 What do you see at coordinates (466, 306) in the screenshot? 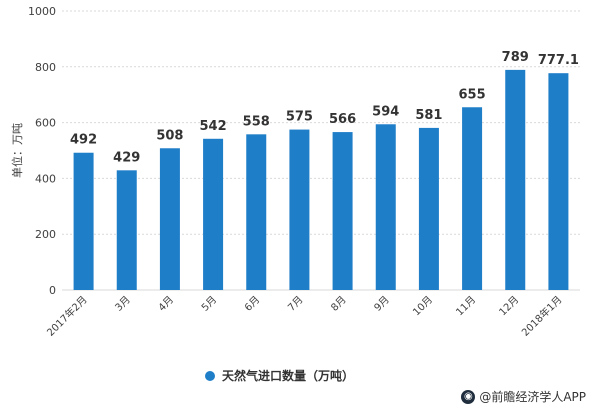
I see `x-tick-label: 11月` at bounding box center [466, 306].